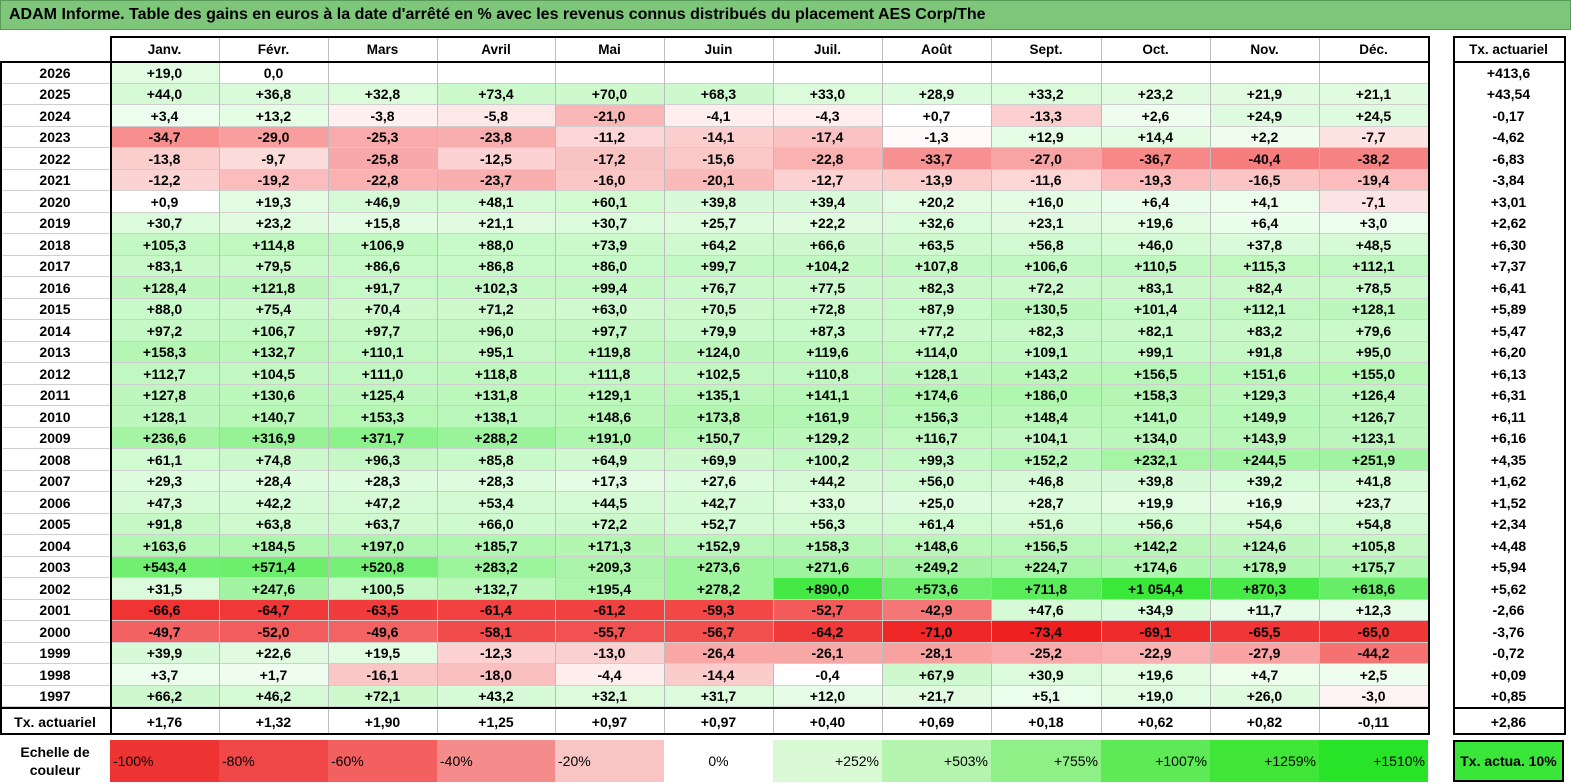  Describe the element at coordinates (382, 438) in the screenshot. I see `table-cell: +371,7` at that location.